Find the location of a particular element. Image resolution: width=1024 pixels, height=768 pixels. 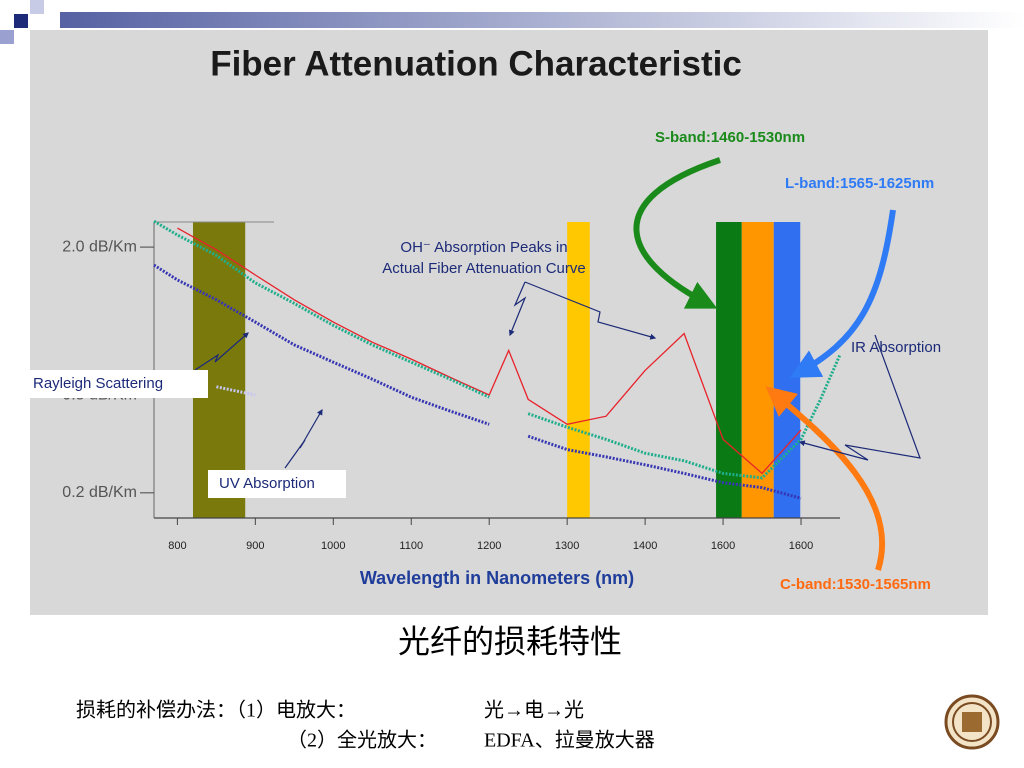

c-band-arrow is located at coordinates (825, 478).